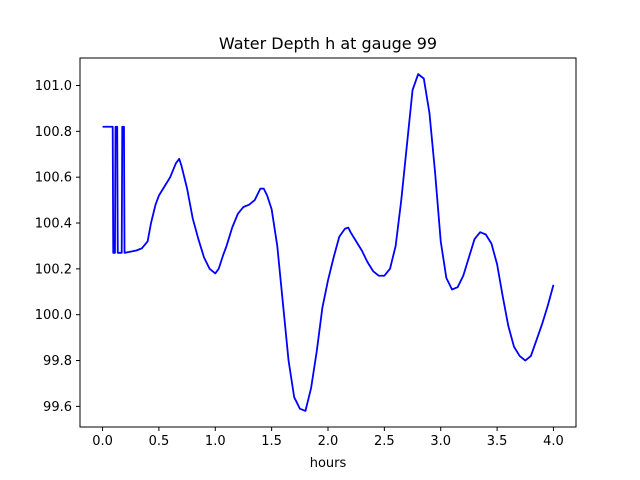 The image size is (640, 480). What do you see at coordinates (57, 407) in the screenshot?
I see `y-tick-label: 99.6` at bounding box center [57, 407].